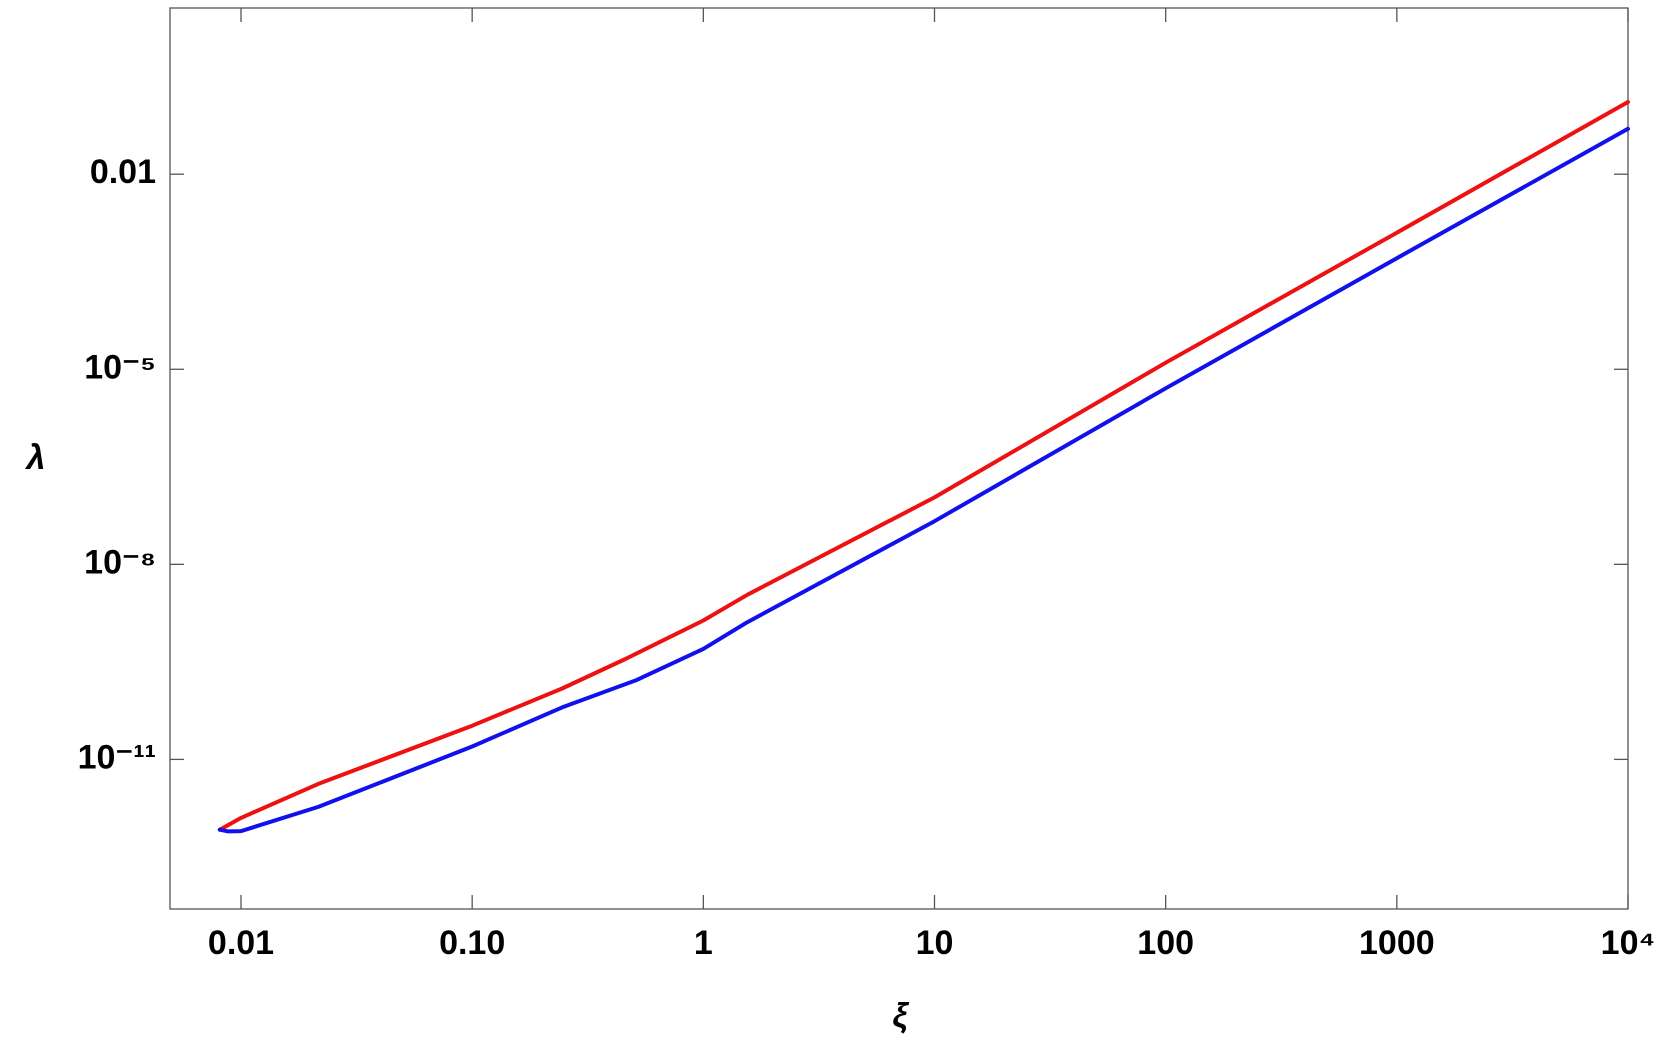 Image resolution: width=1661 pixels, height=1042 pixels. What do you see at coordinates (703, 943) in the screenshot?
I see `x-tick-label: 1` at bounding box center [703, 943].